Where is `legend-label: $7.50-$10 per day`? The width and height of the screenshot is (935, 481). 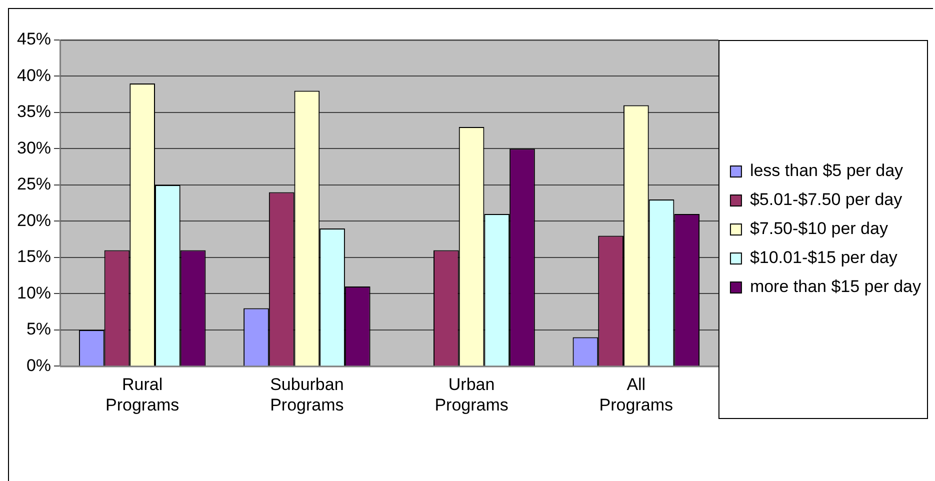
legend-label: $7.50-$10 per day is located at coordinates (819, 228).